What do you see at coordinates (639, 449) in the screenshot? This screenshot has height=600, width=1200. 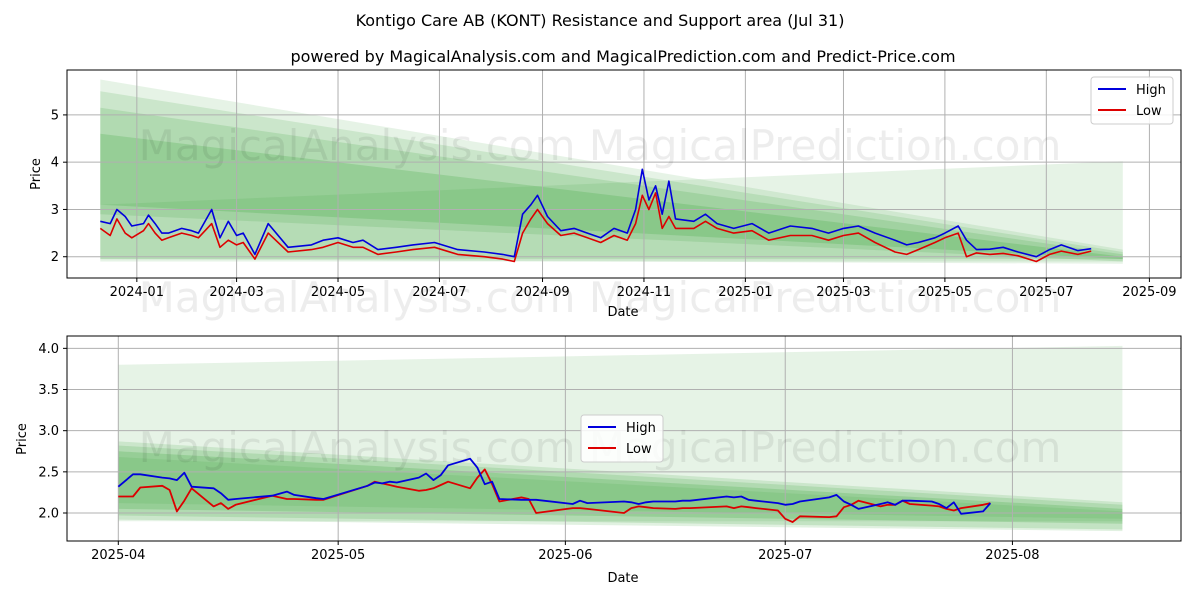 I see `bottom-legend-low-label: Low` at bounding box center [639, 449].